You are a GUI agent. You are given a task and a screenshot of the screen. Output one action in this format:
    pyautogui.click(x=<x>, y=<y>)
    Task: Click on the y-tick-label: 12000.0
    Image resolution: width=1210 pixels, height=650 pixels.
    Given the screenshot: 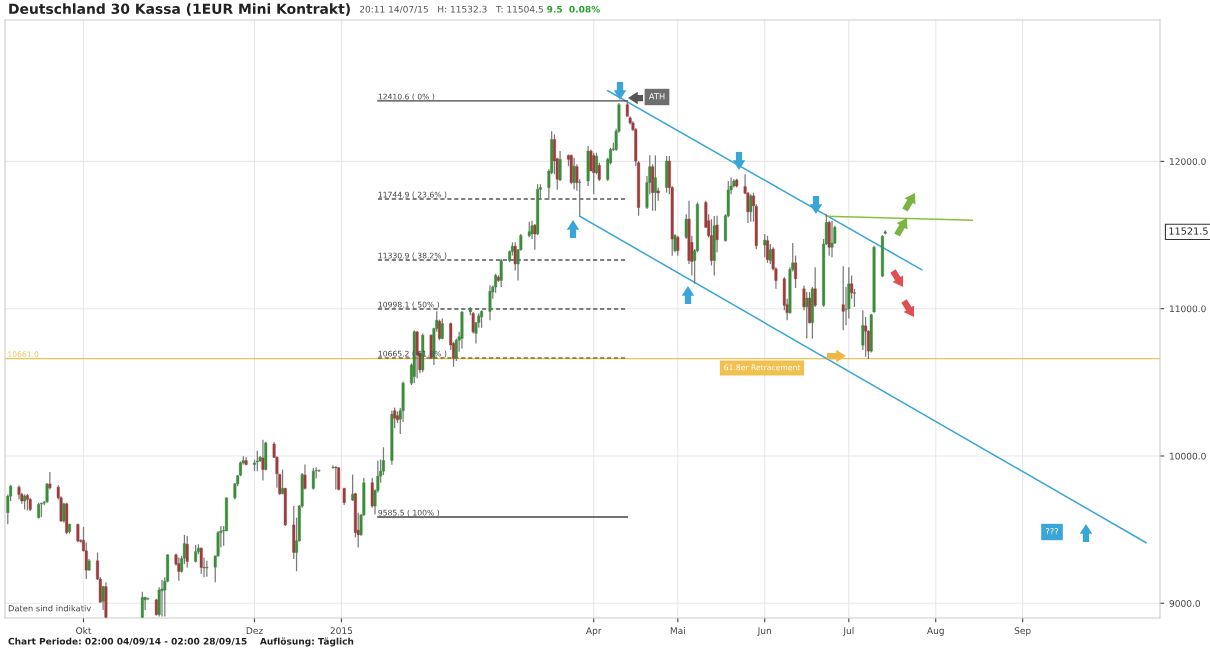 What is the action you would take?
    pyautogui.click(x=1188, y=161)
    